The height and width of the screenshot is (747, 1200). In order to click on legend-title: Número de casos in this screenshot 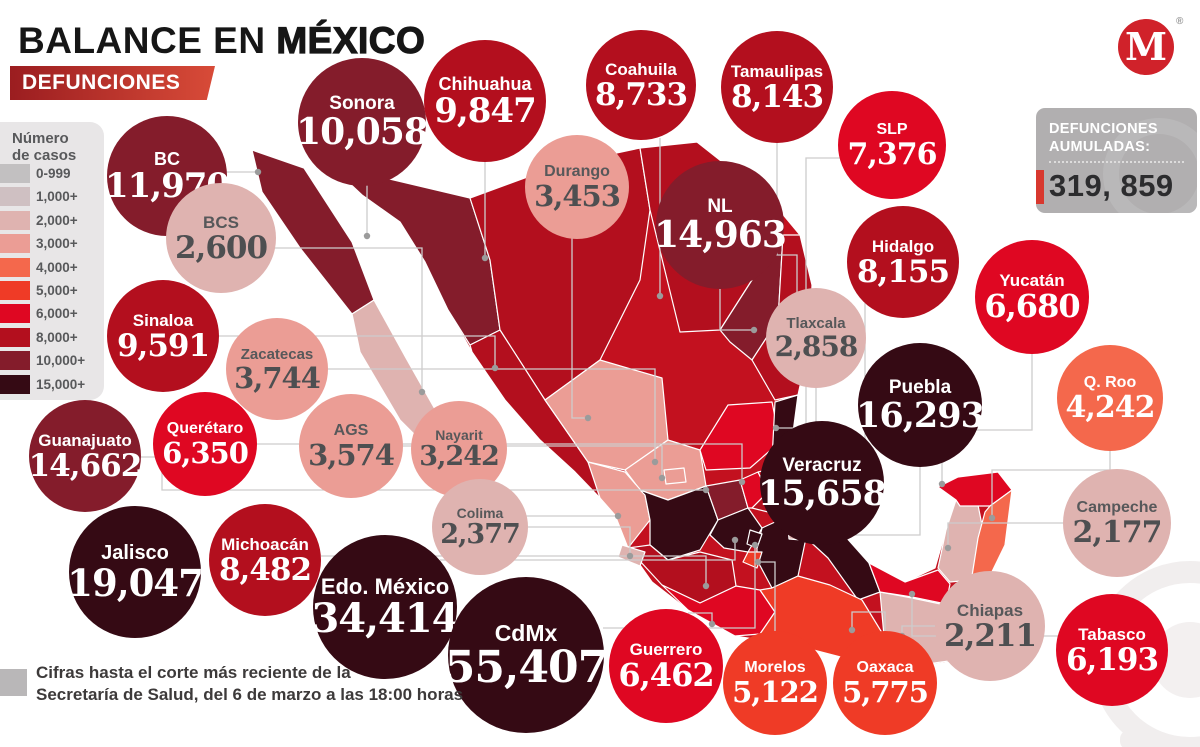, I will do `click(44, 147)`.